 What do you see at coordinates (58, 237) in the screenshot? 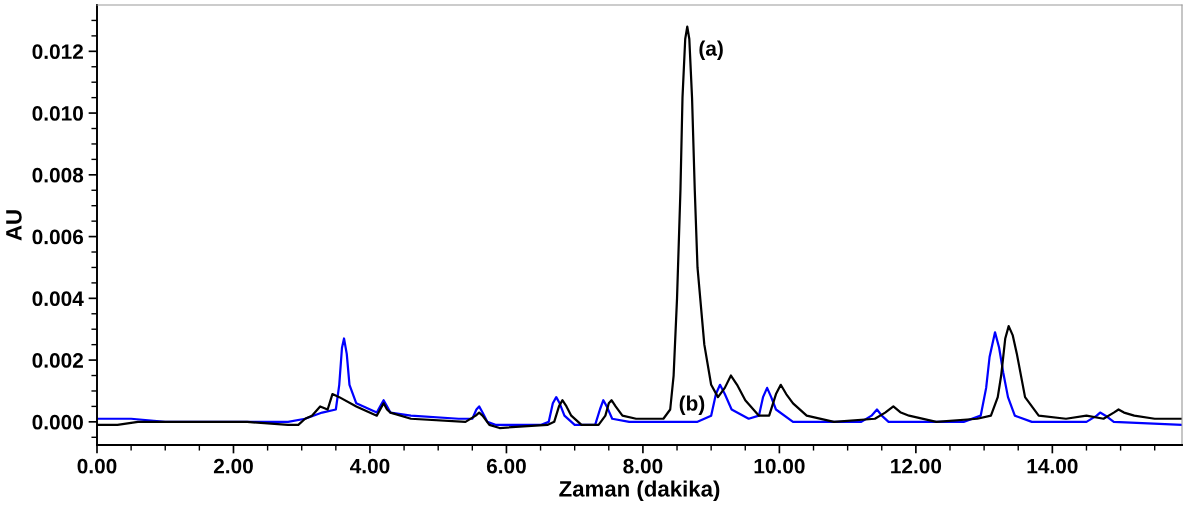
I see `y-tick-label: 0.006` at bounding box center [58, 237].